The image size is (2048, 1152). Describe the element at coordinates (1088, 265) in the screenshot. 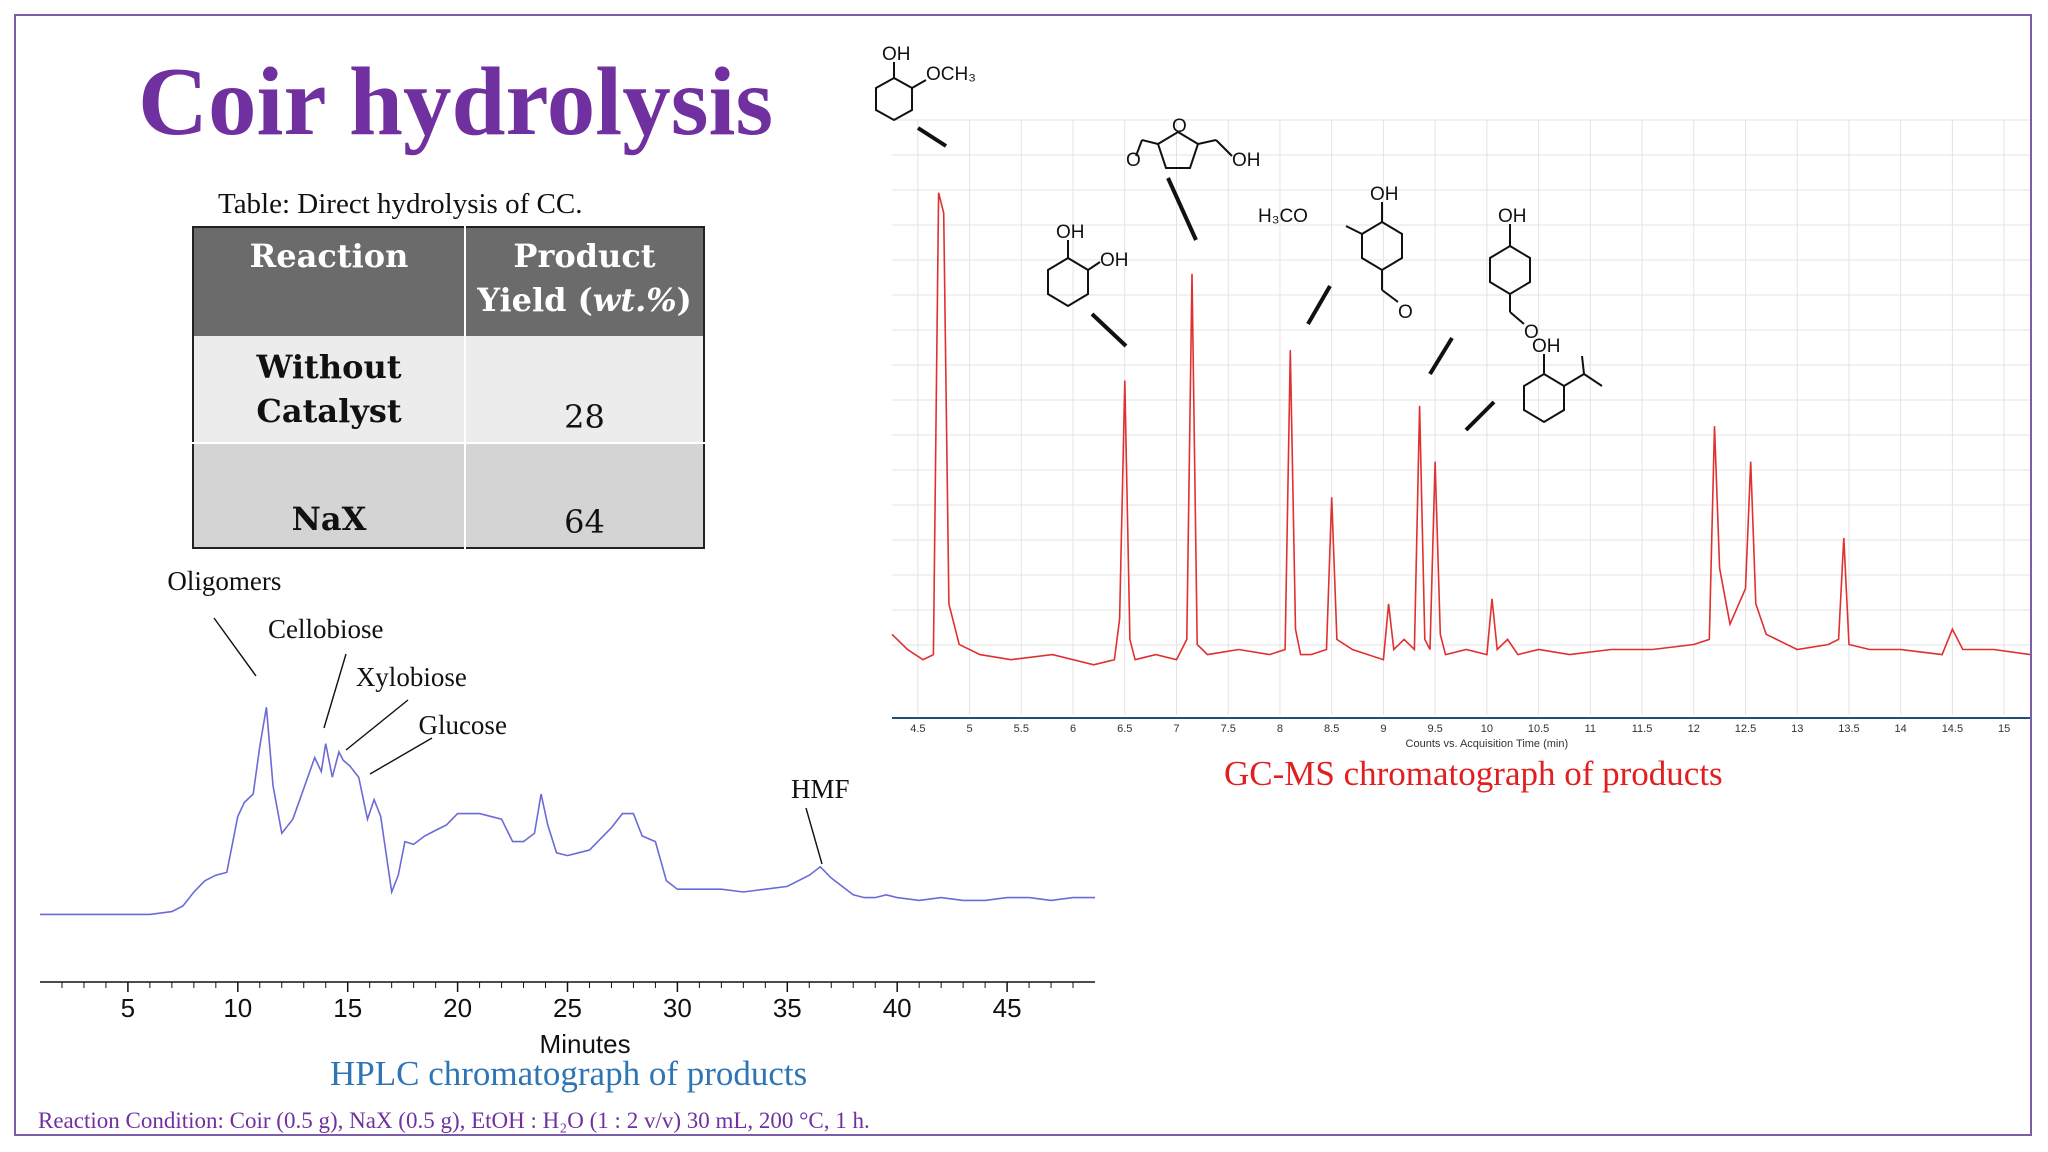

I see `structure-catechol-icon: OH OH` at that location.